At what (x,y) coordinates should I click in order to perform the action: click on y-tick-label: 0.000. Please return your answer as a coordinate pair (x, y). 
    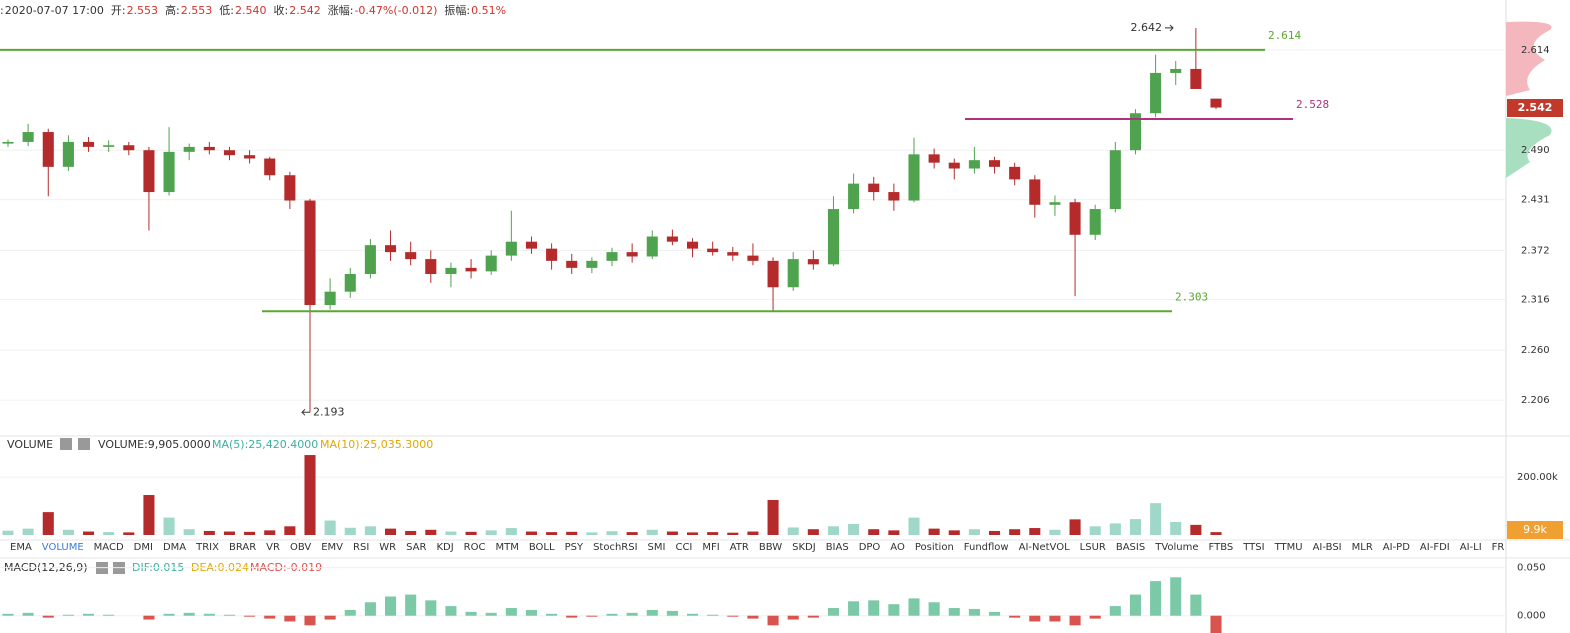
    Looking at the image, I should click on (1531, 616).